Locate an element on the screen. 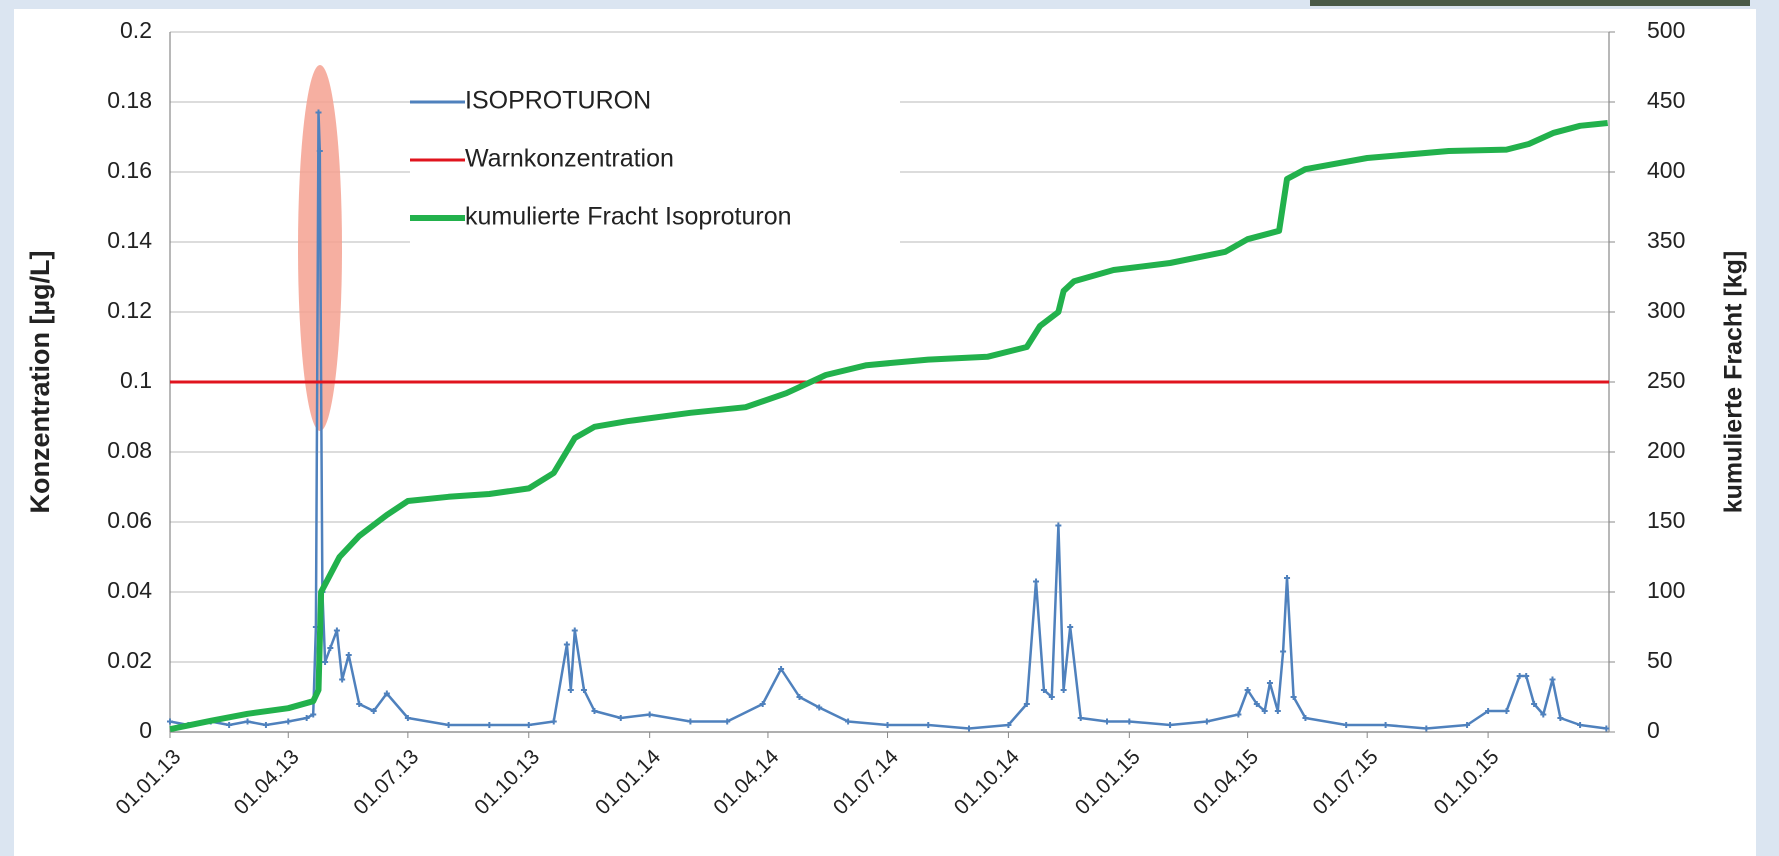 Image resolution: width=1779 pixels, height=856 pixels. y-tick-label: 0 is located at coordinates (145, 730).